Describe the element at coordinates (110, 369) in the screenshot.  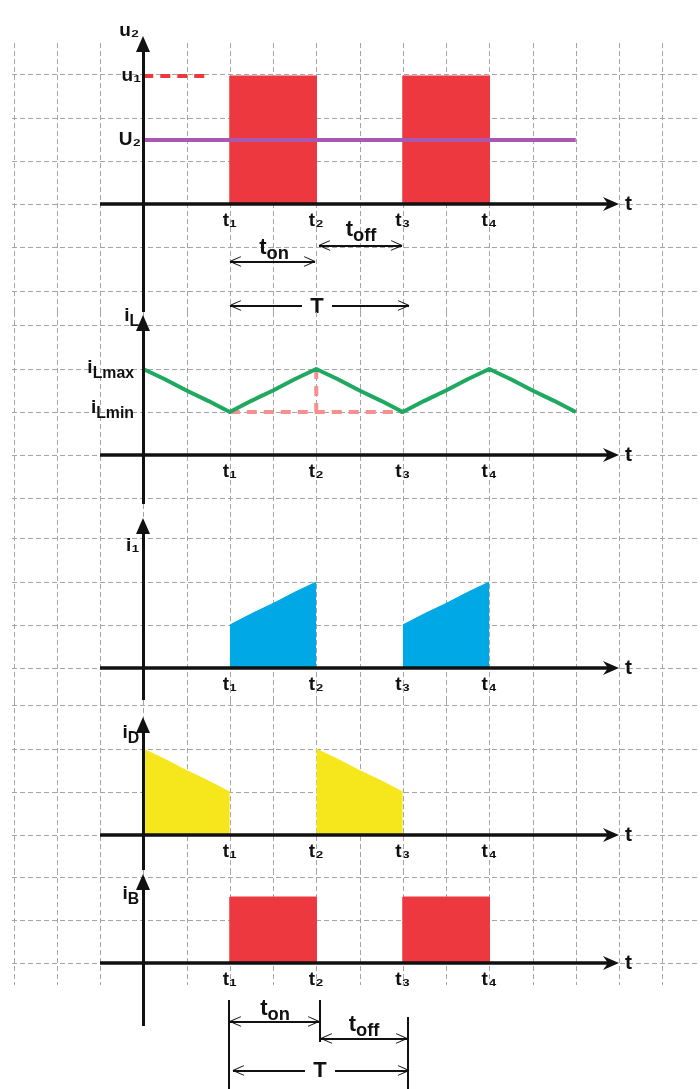
I see `annotation: i$_{Lmax}$` at that location.